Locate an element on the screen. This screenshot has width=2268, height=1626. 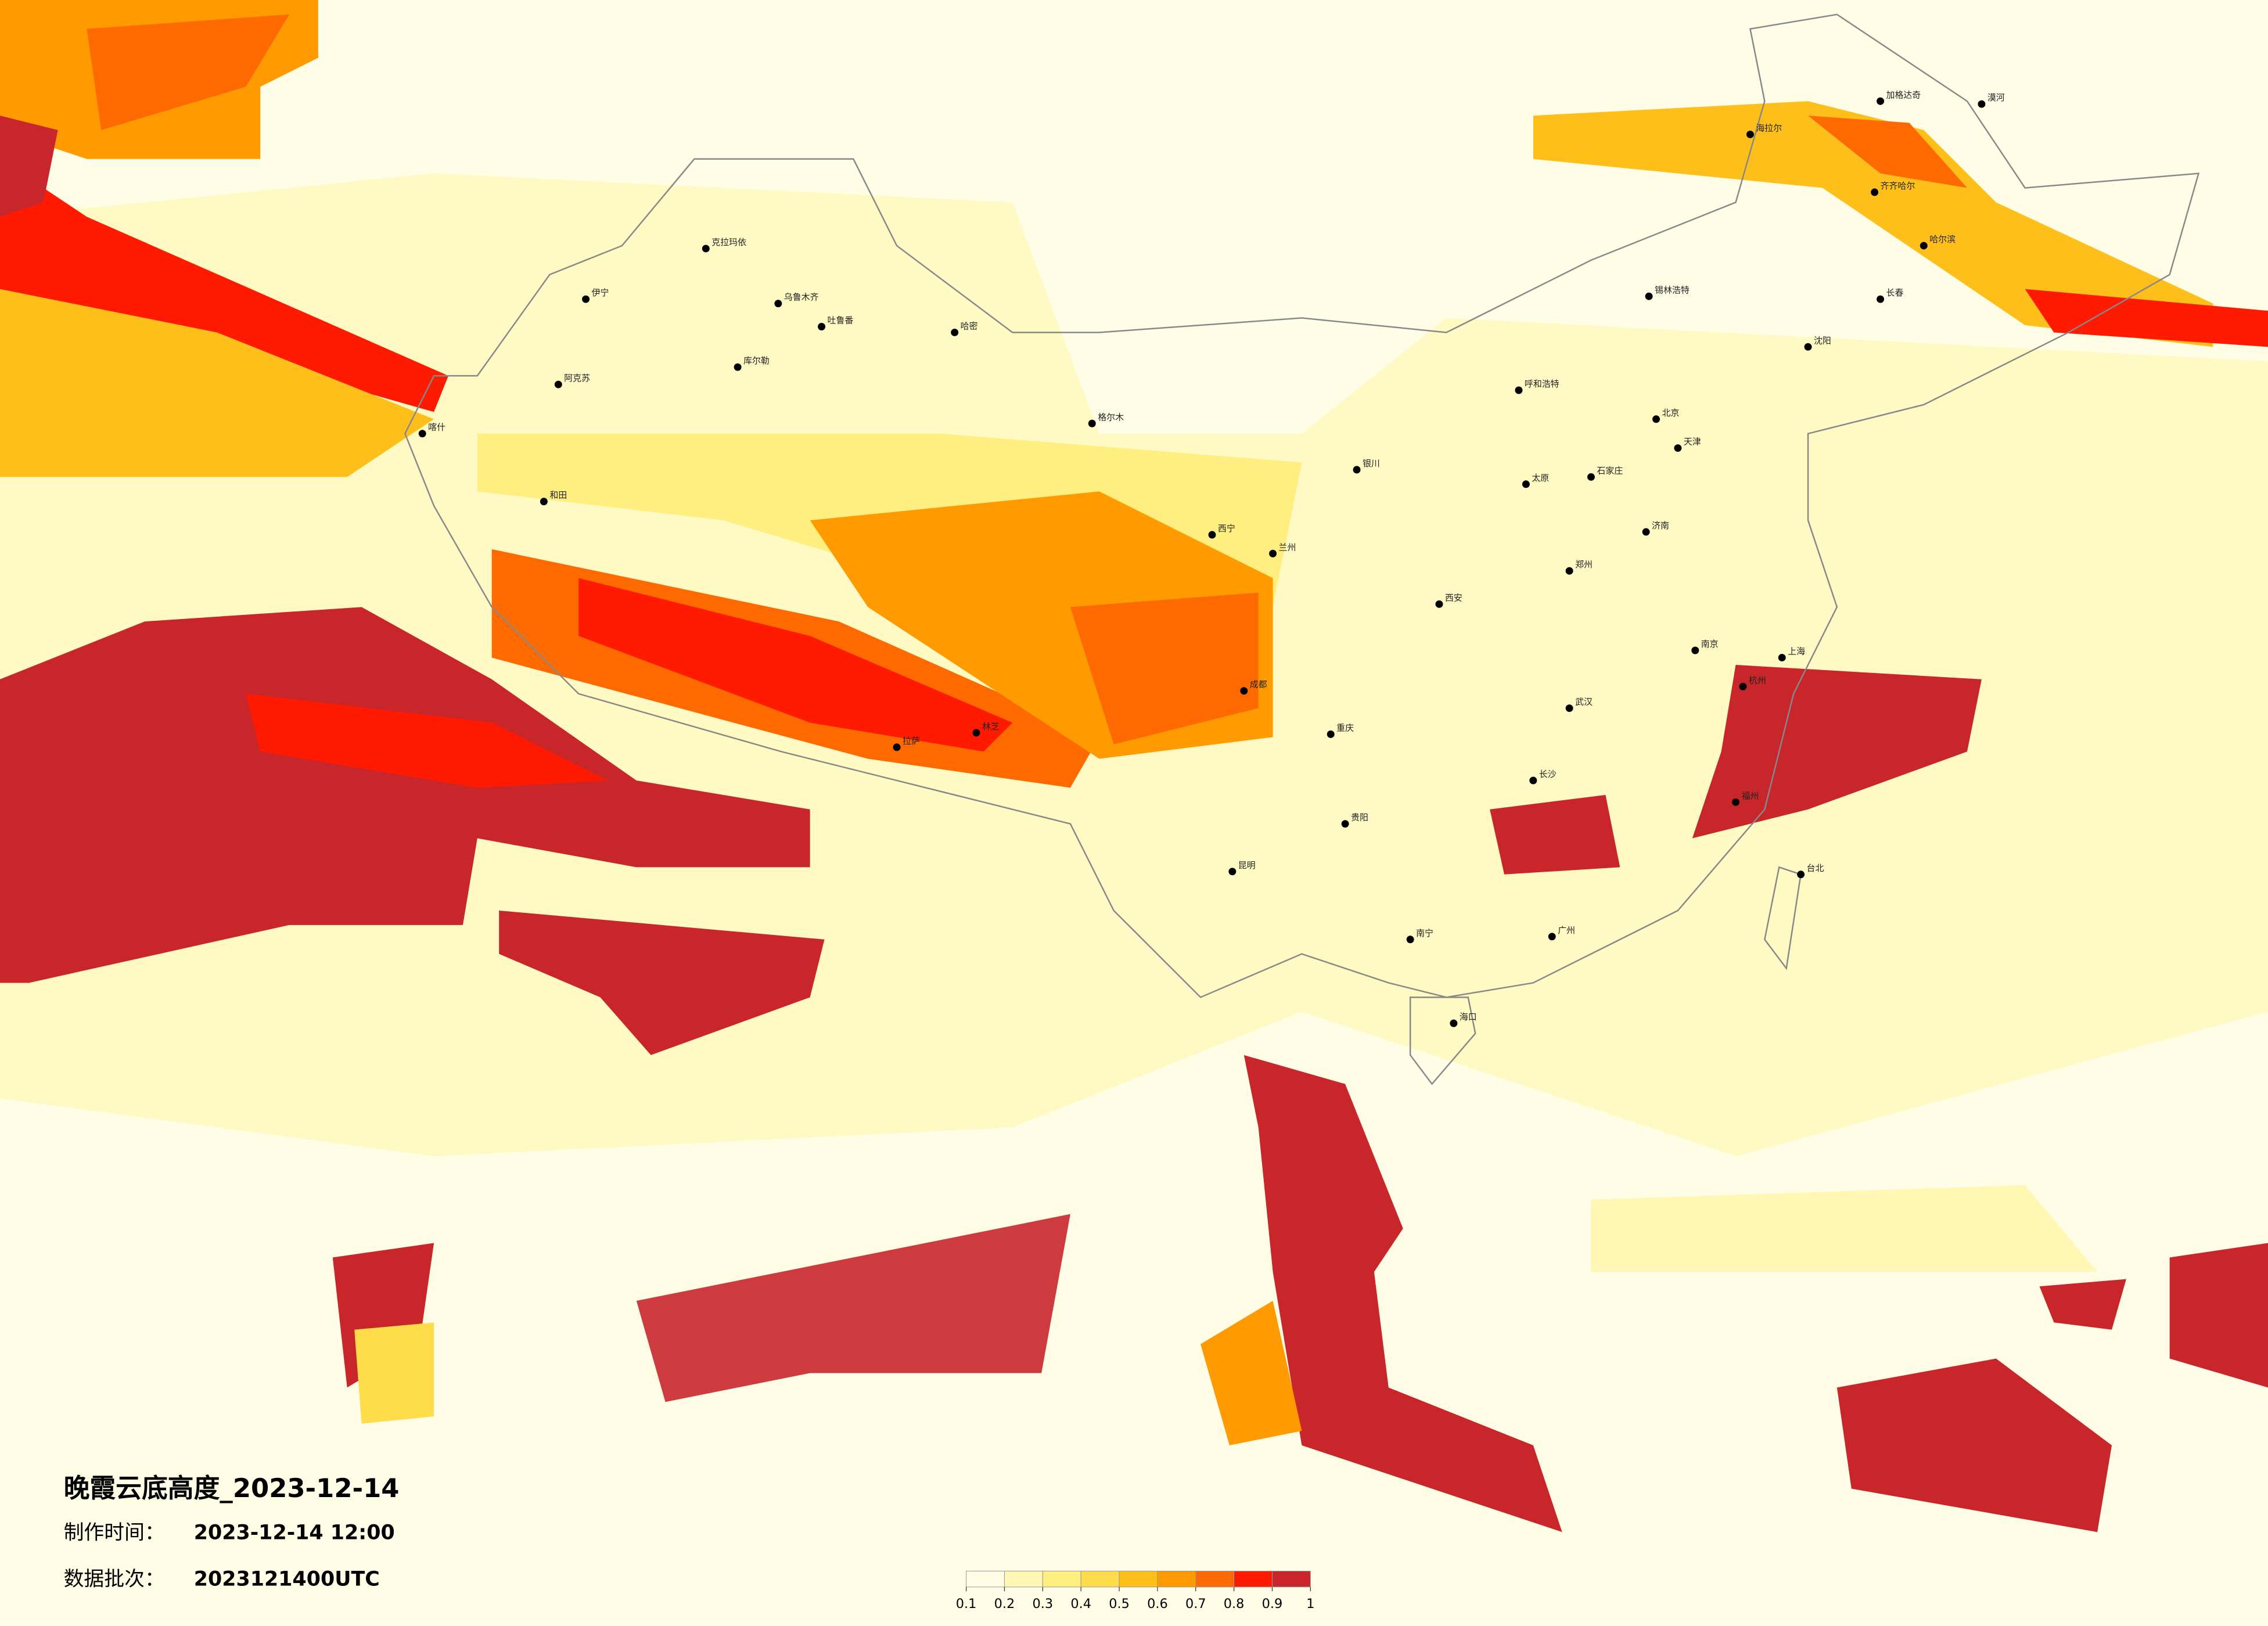
city-label: 昆明 is located at coordinates (1247, 865).